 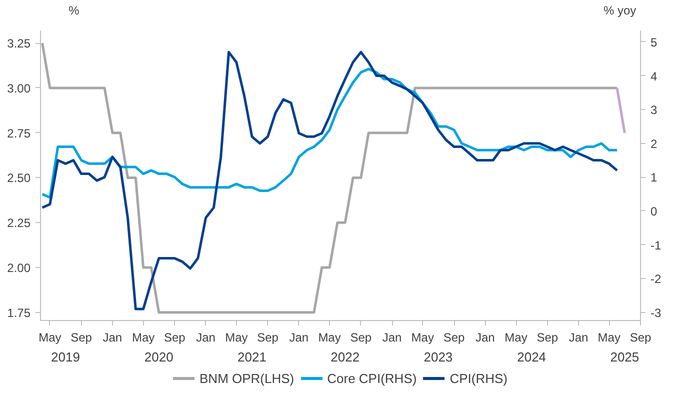 What do you see at coordinates (19, 268) in the screenshot?
I see `y-tick-label: 2.00` at bounding box center [19, 268].